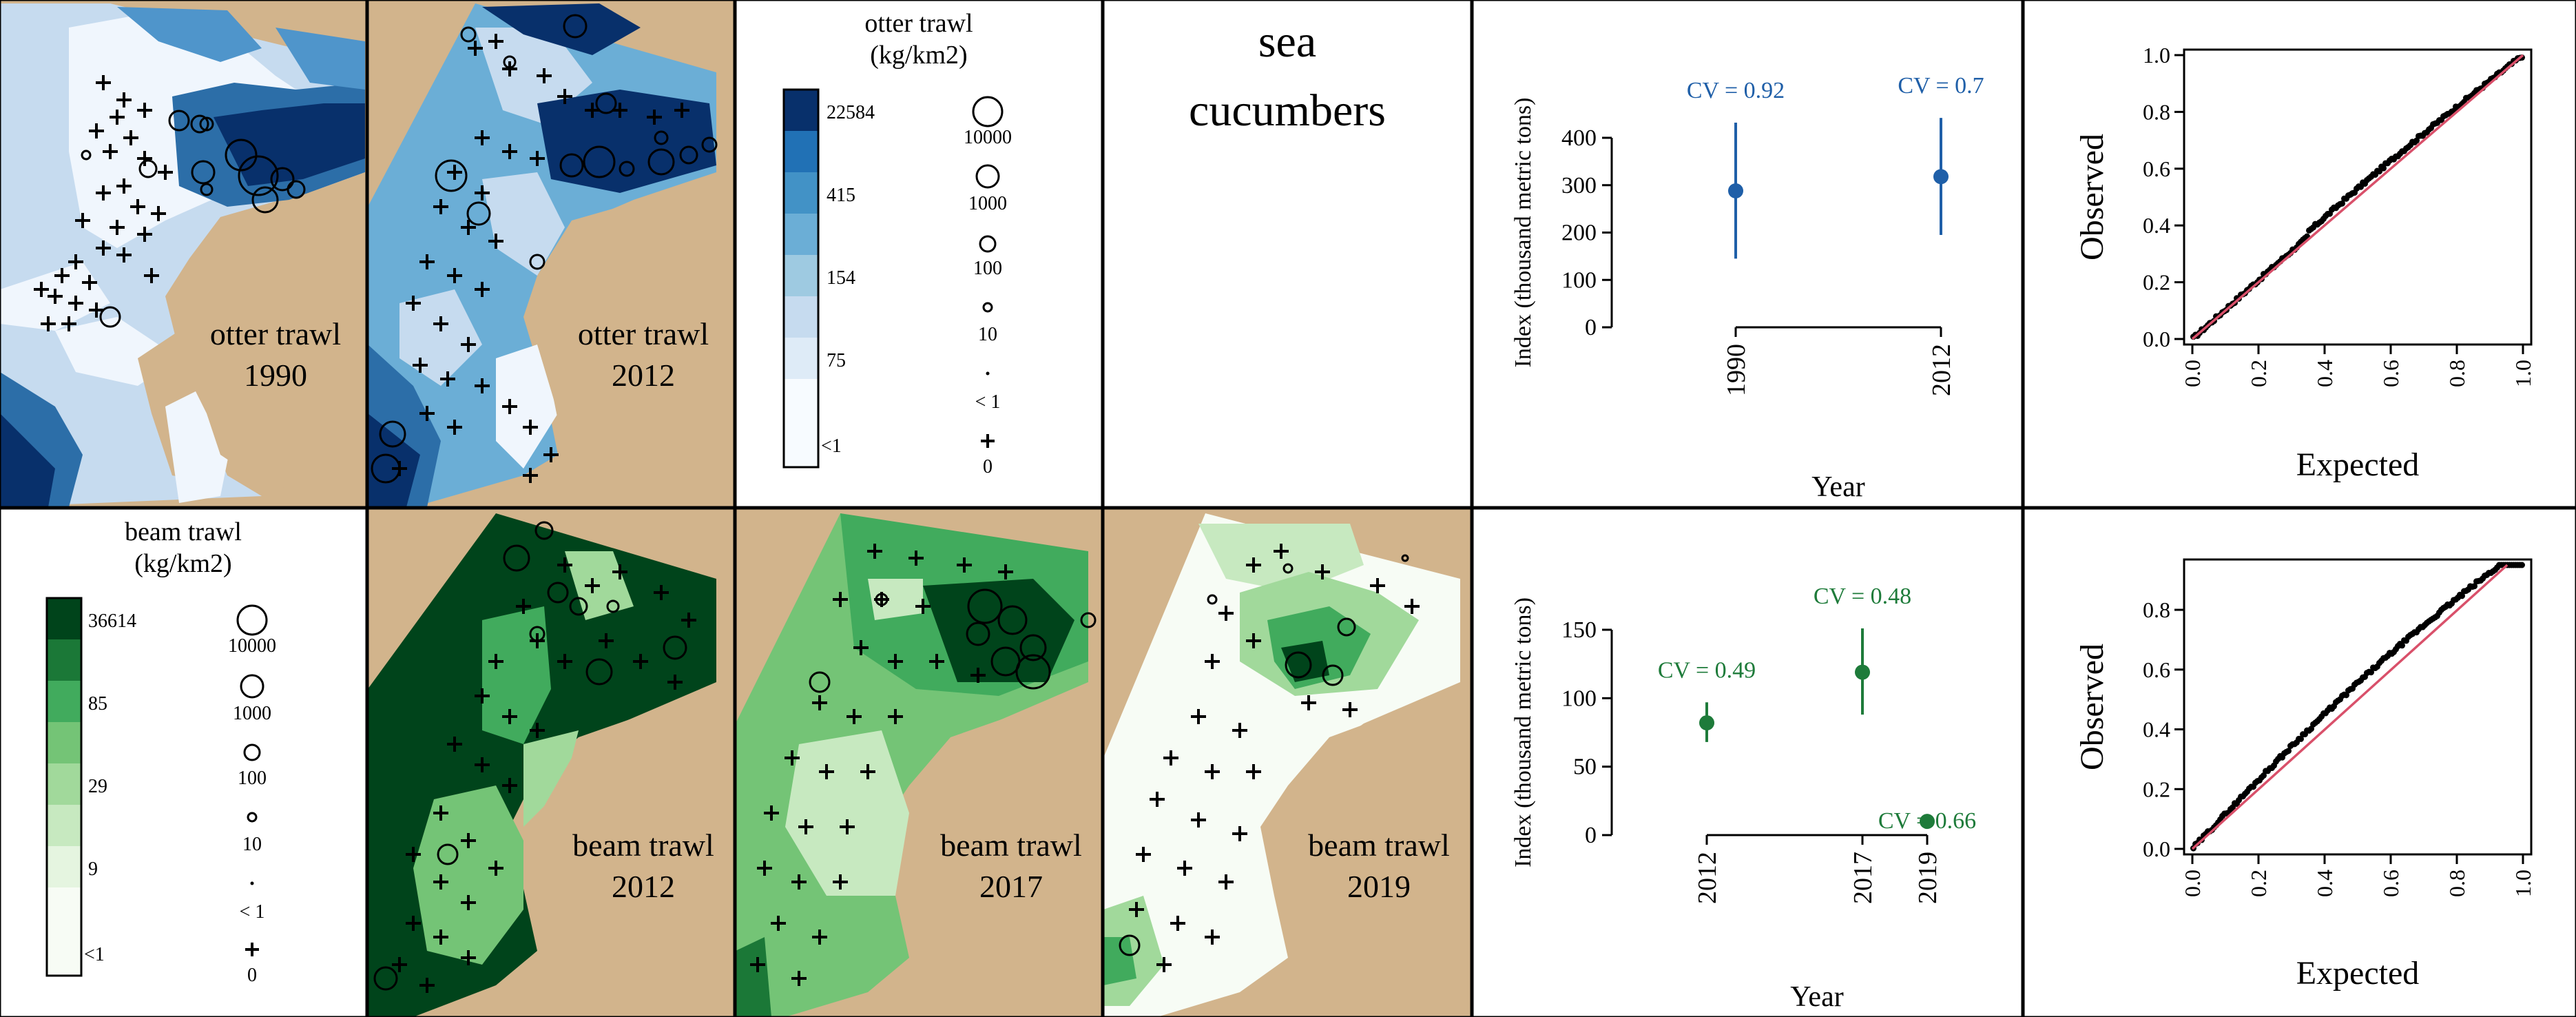 The height and width of the screenshot is (1017, 2576). Describe the element at coordinates (1579, 698) in the screenshot. I see `y-tick-label: 100` at that location.